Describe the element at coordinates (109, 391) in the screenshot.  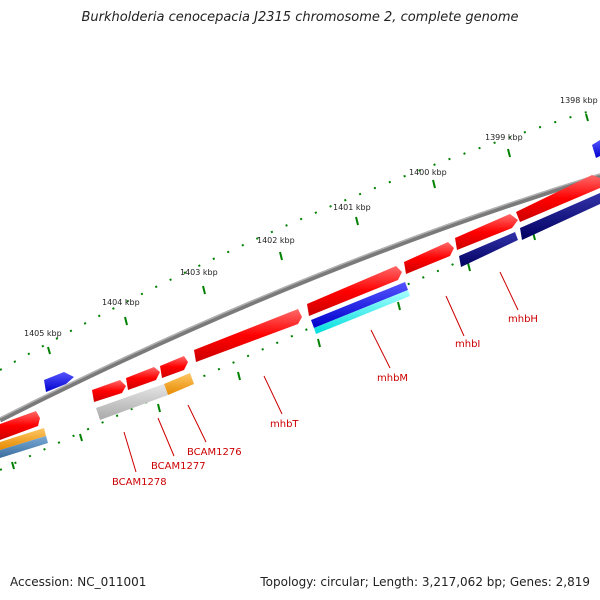
I see `cds-BCAM1278` at that location.